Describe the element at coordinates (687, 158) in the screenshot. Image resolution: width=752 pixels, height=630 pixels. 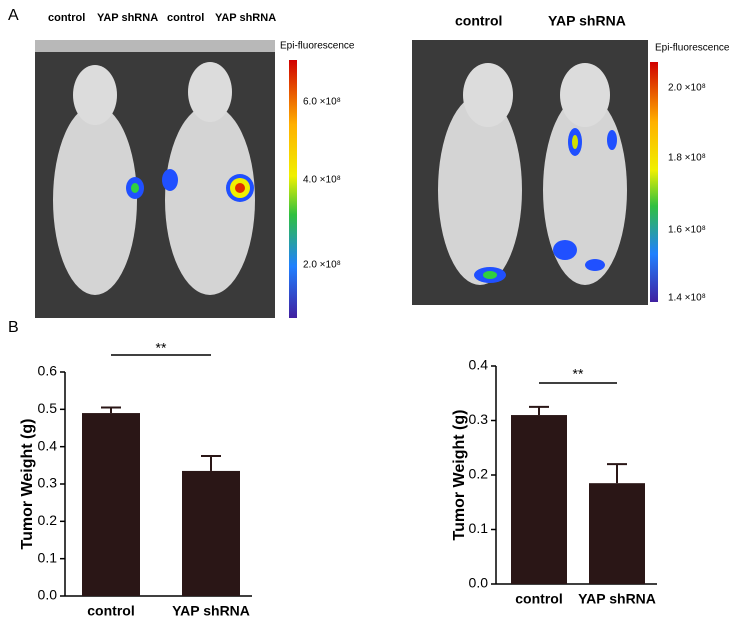
I see `colorbar-label: 1.8 ×10⁸` at that location.